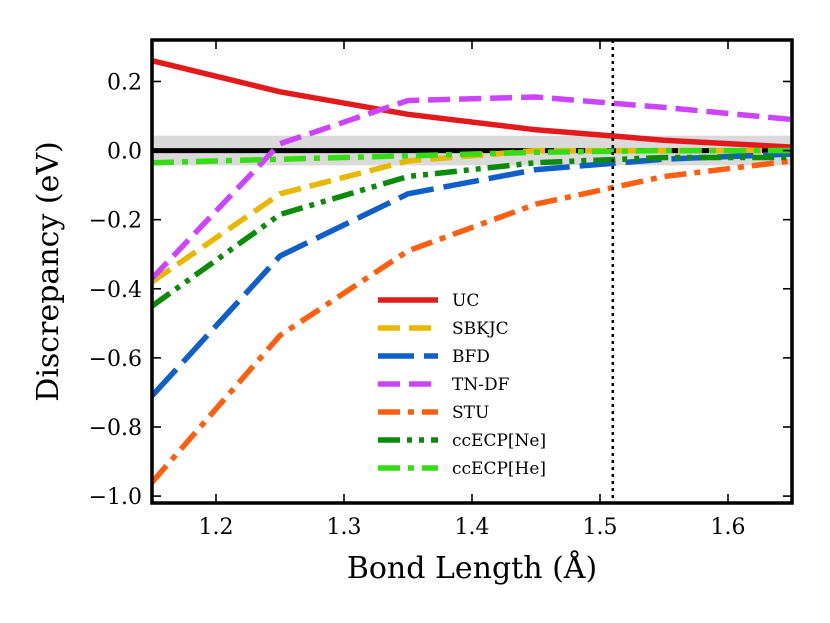  What do you see at coordinates (115, 428) in the screenshot?
I see `y-tick-label: −0.8` at bounding box center [115, 428].